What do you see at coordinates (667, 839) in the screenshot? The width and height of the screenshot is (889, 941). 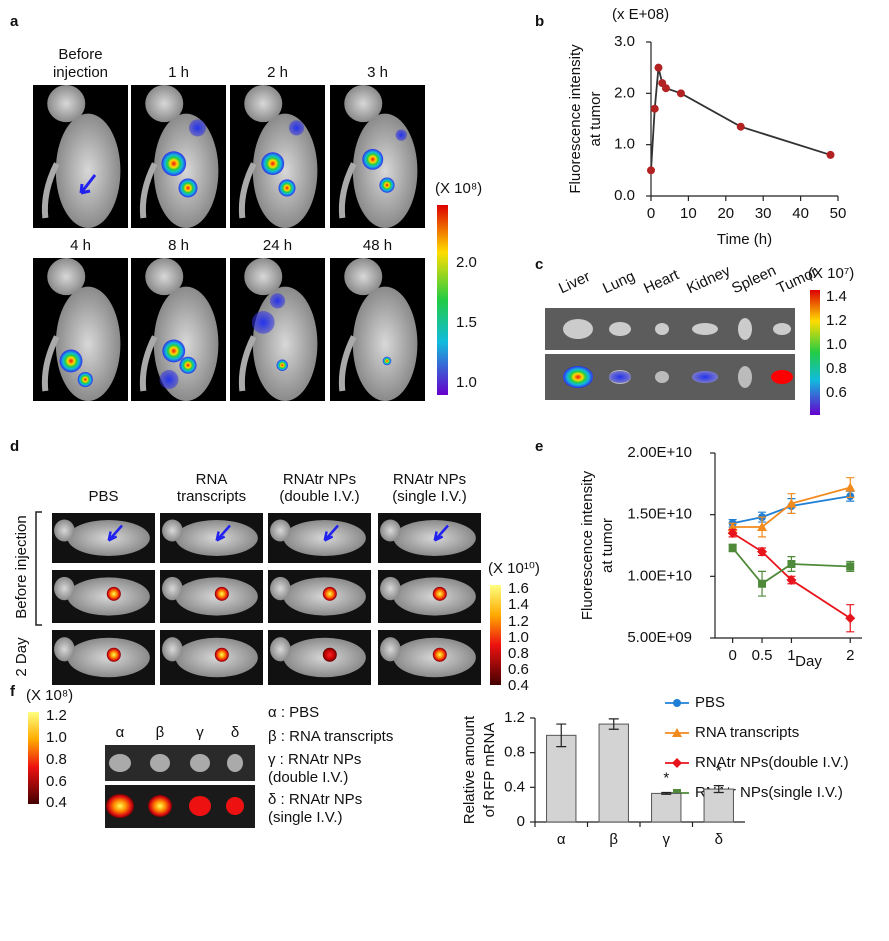 I see `x-tick-label: γ` at bounding box center [667, 839].